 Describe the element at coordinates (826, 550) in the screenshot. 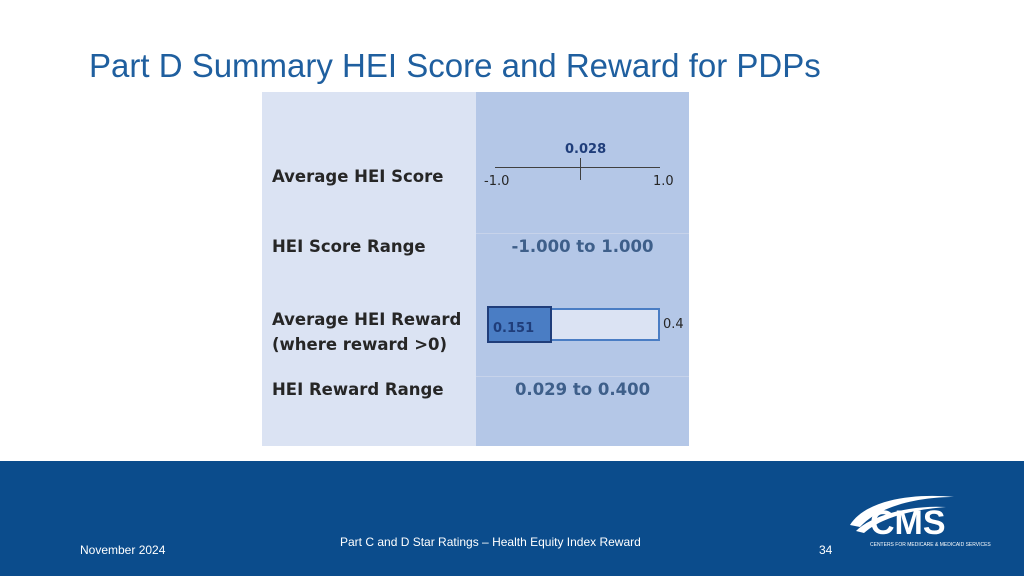

I see `page-number: 34` at that location.